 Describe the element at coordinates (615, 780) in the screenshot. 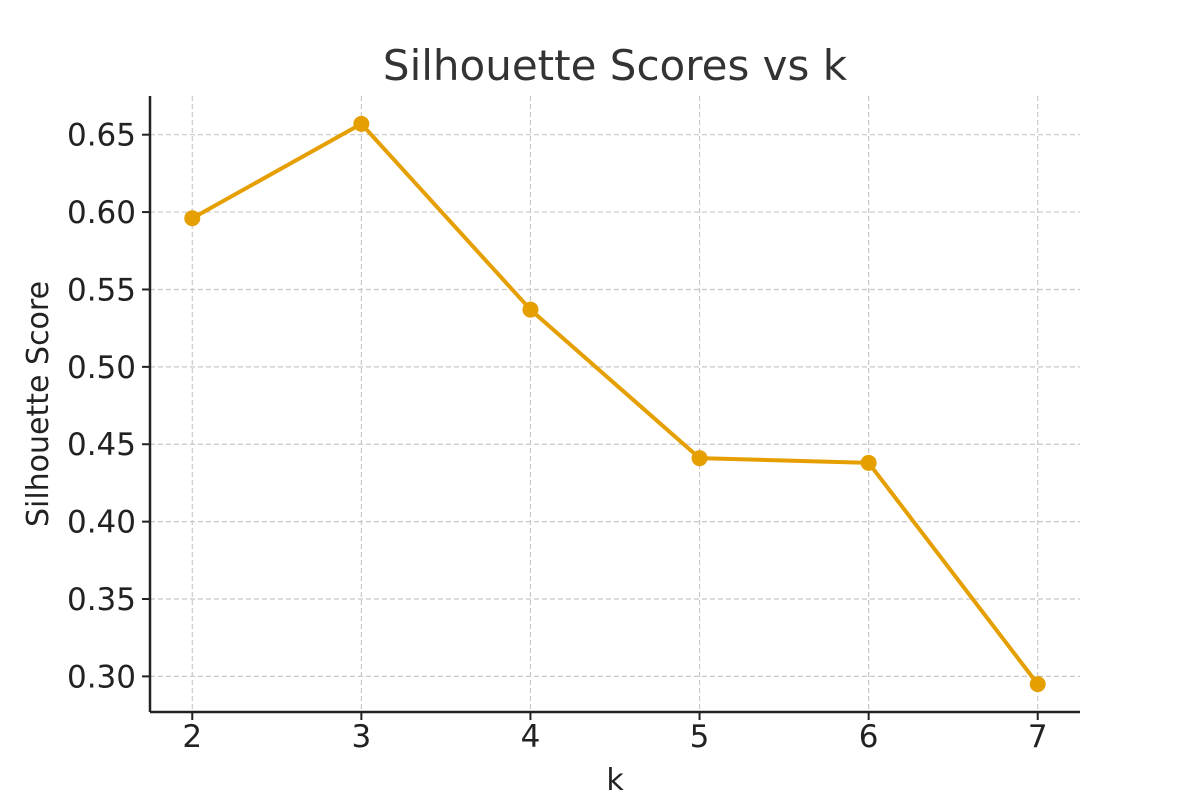

I see `x-axis-label: k` at that location.